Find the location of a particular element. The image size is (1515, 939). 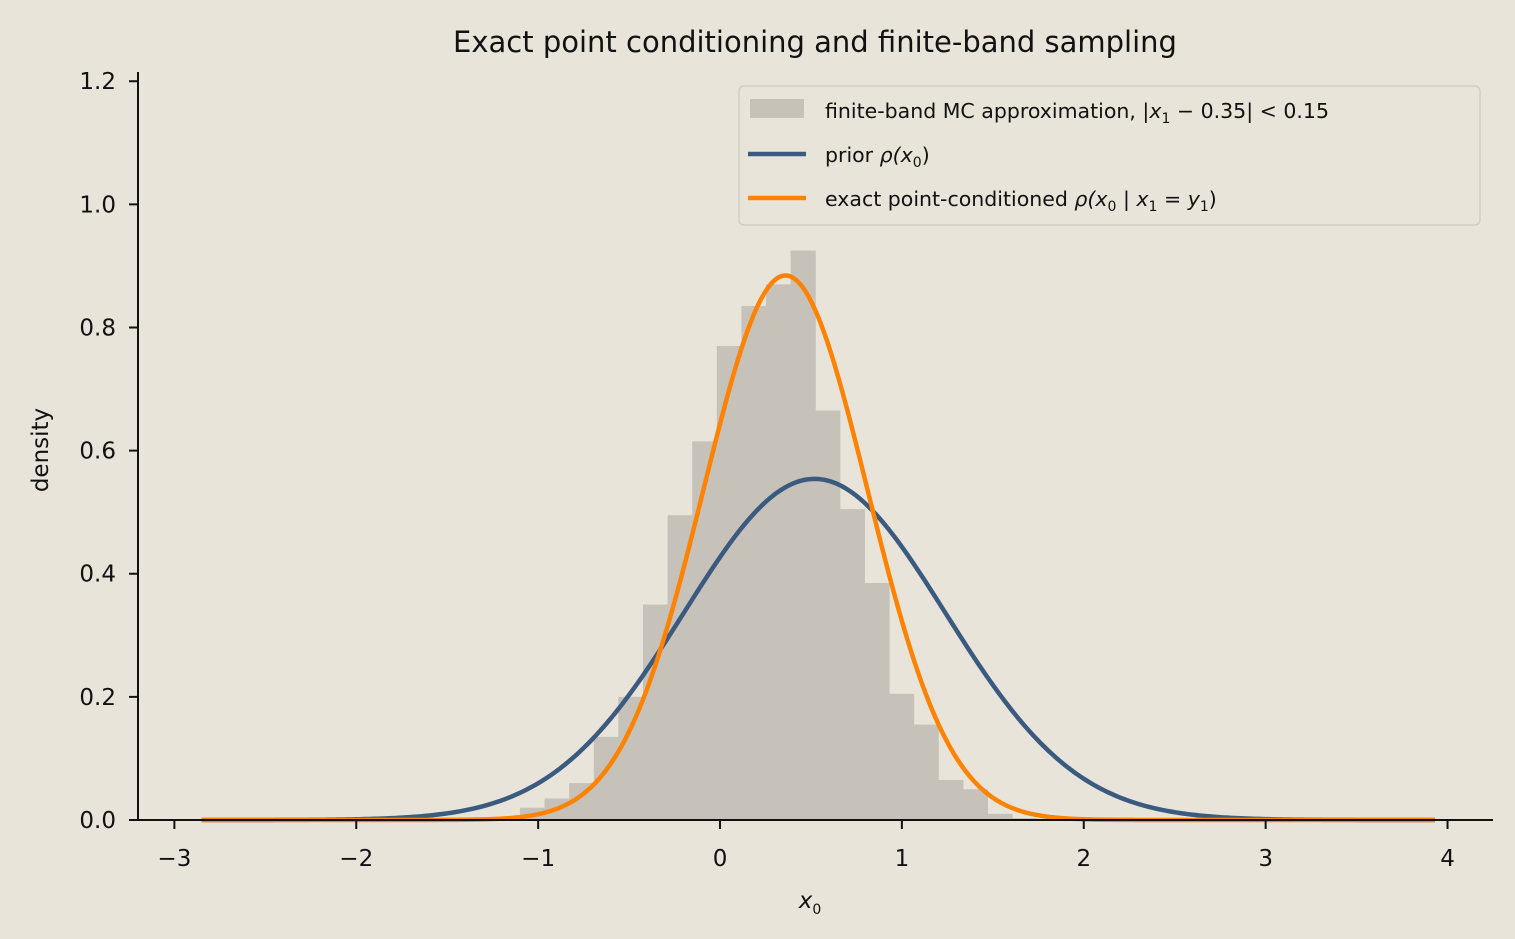

y-tick-label: 1.0 is located at coordinates (97, 205).